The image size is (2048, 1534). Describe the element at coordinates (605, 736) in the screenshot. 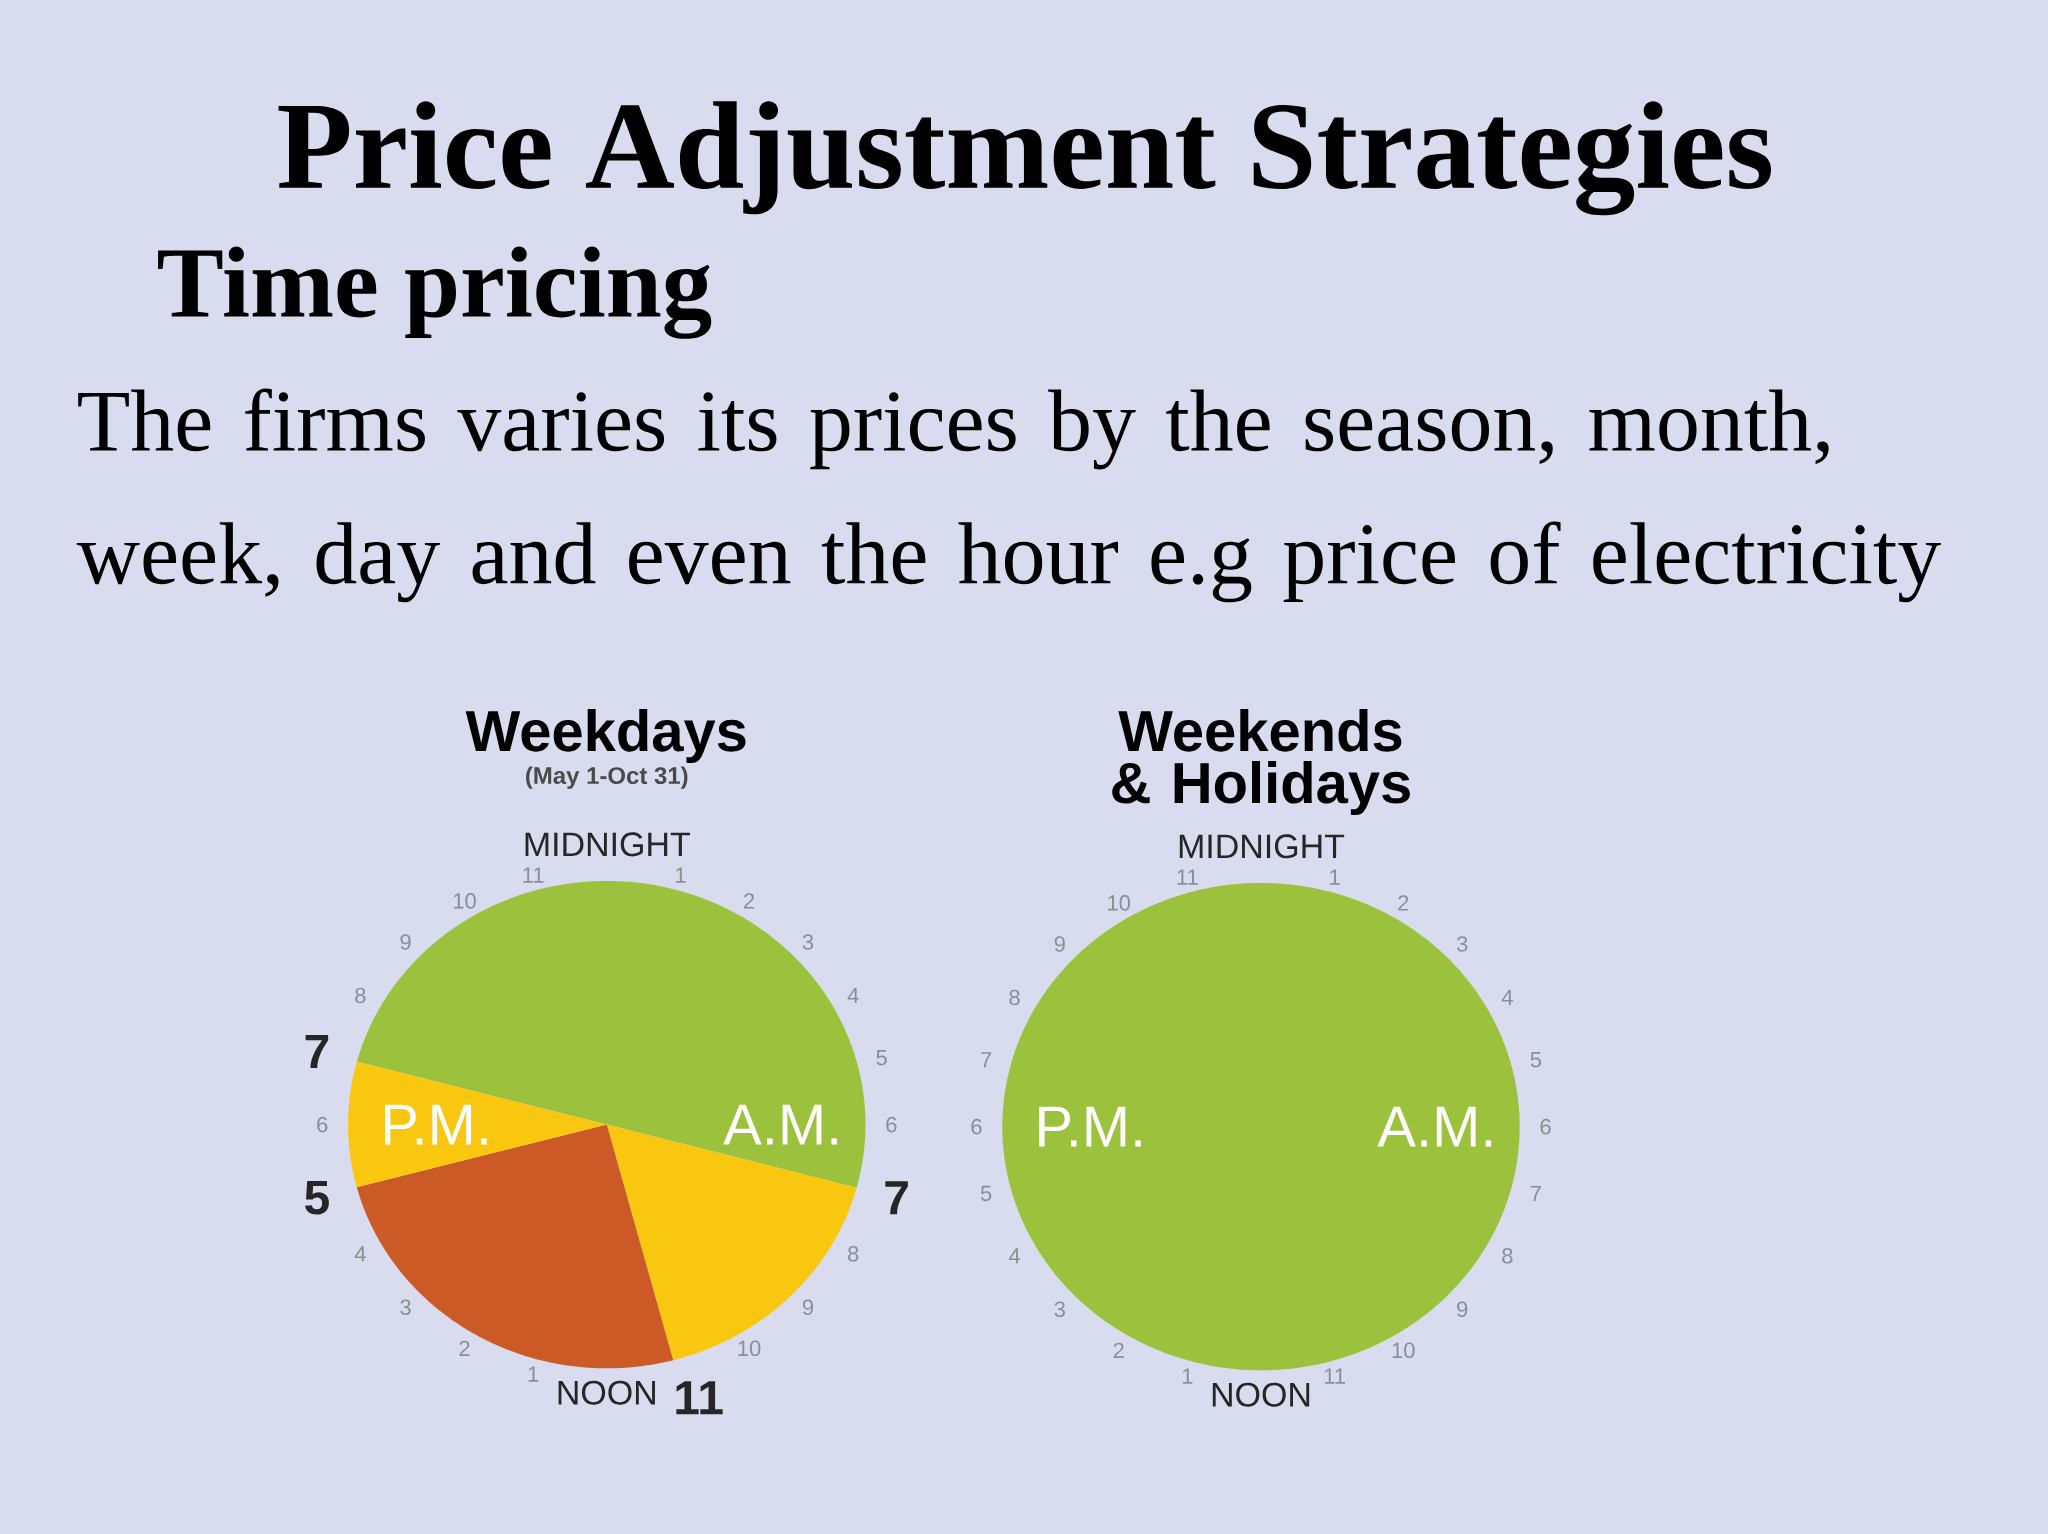

I see `chart-title: Weekdays` at that location.